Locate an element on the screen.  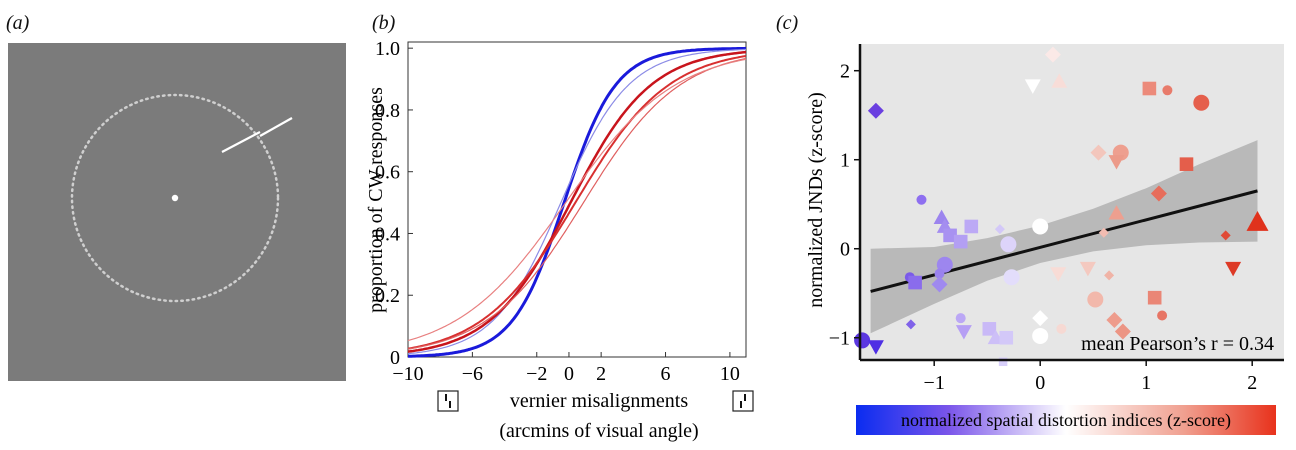
x-tick-label: −10 is located at coordinates (407, 374).